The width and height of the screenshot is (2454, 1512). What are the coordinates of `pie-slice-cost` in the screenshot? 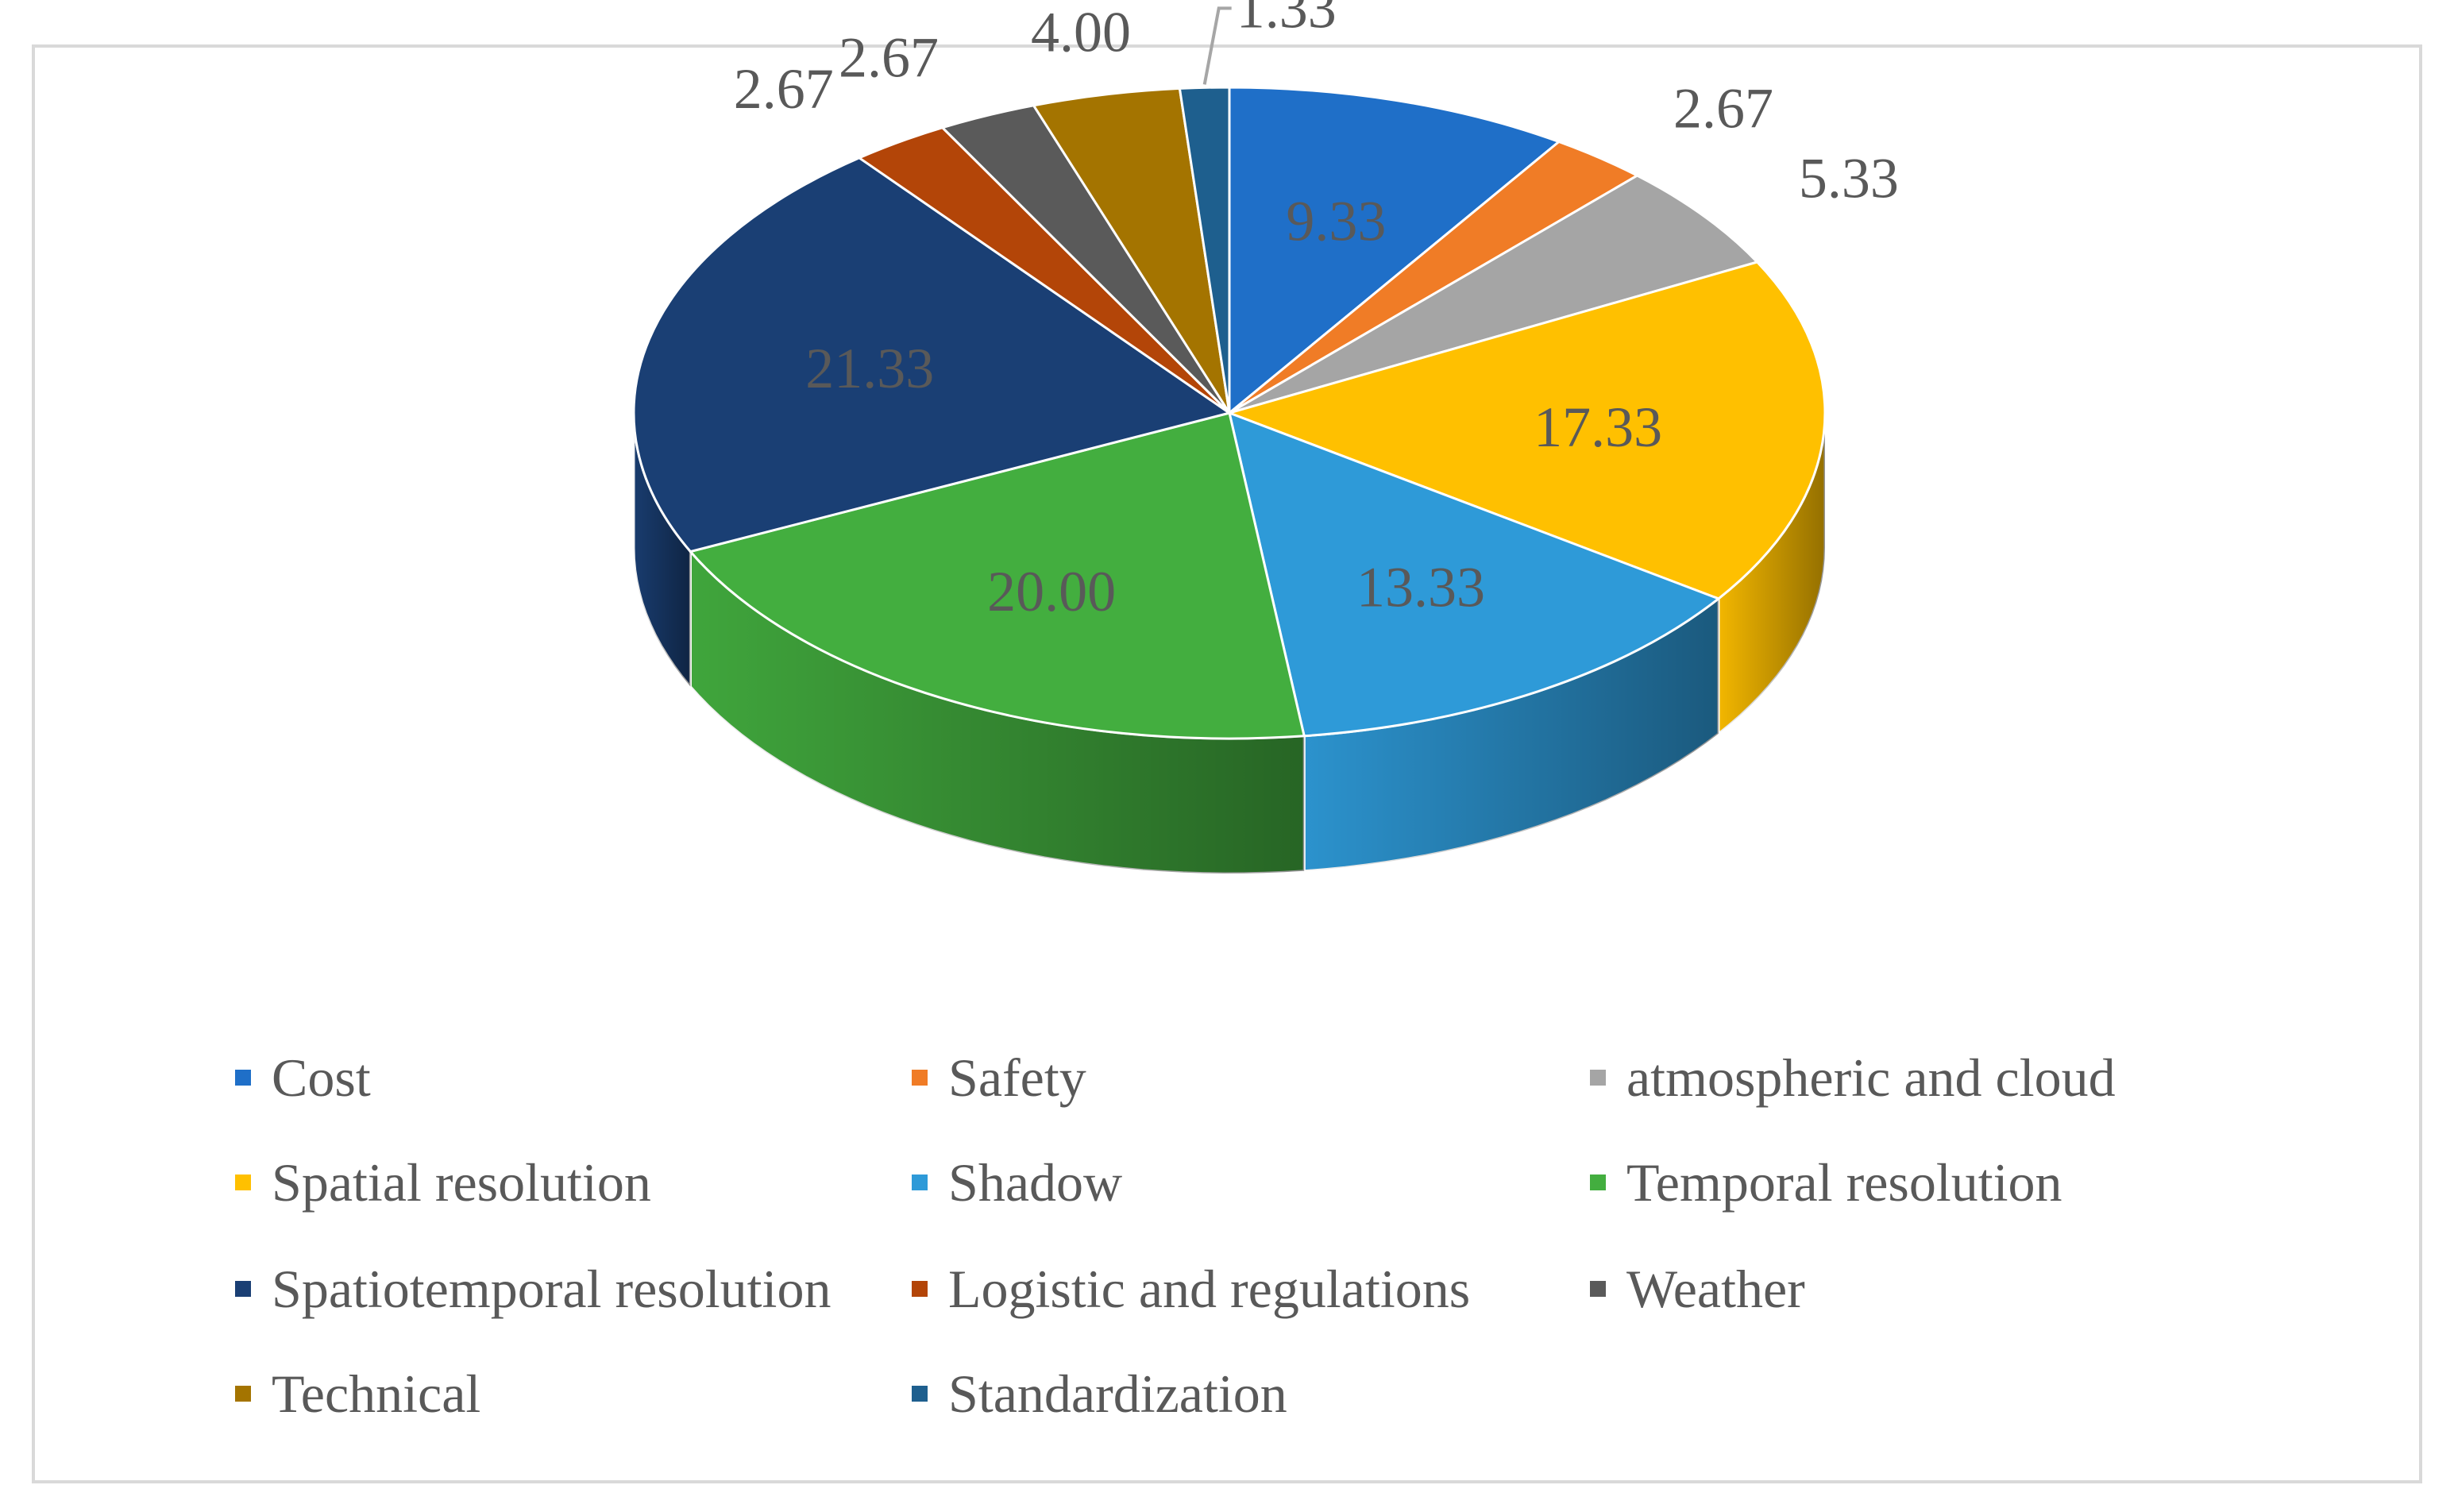 It's located at (1394, 250).